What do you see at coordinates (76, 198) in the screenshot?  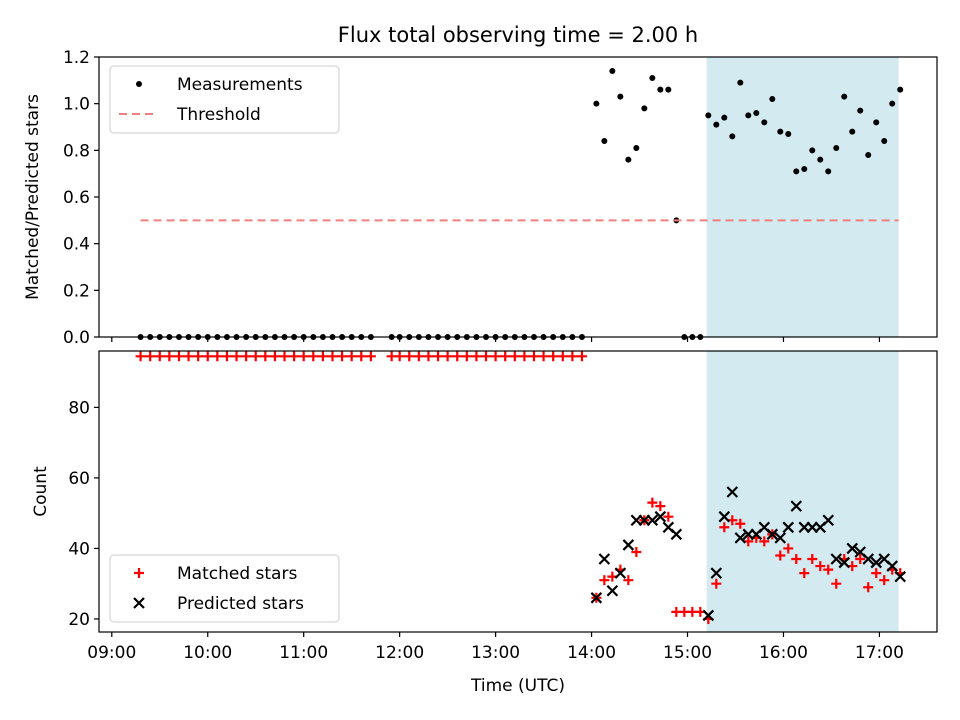 I see `y-tick-label: 0.6` at bounding box center [76, 198].